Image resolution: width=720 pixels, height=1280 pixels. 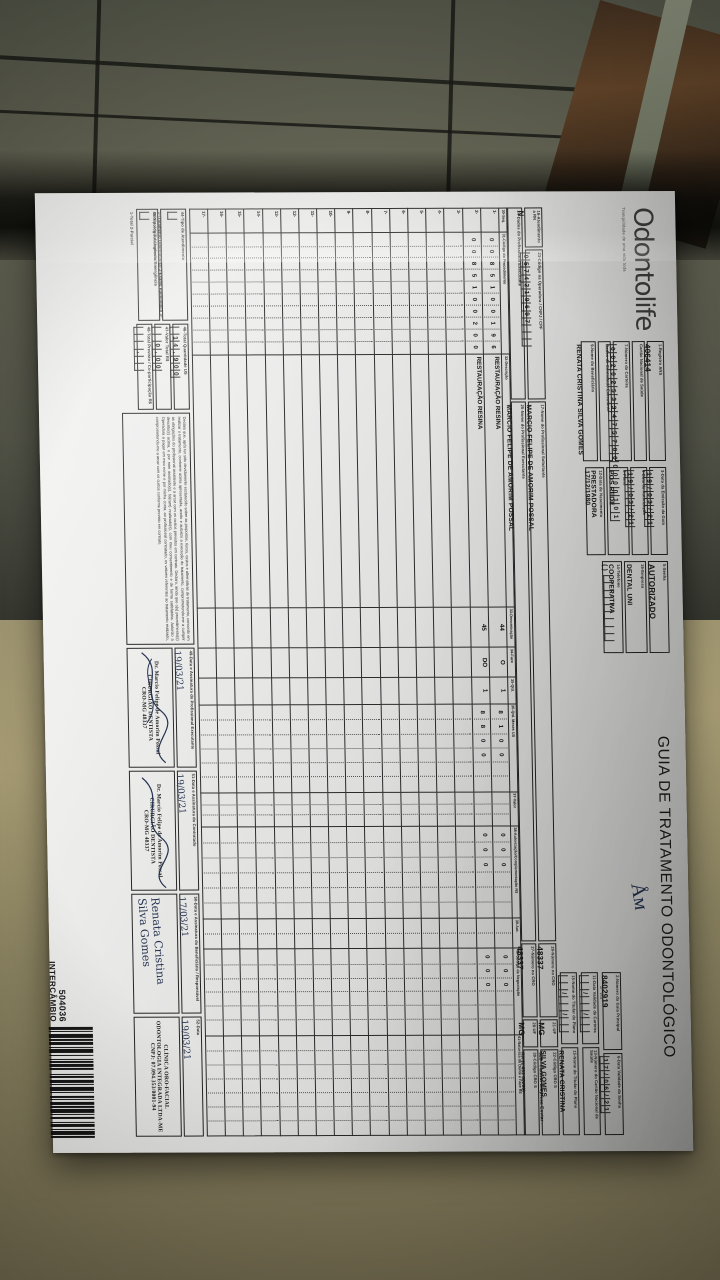 I want to click on cell-face: DO, so click(x=480, y=662).